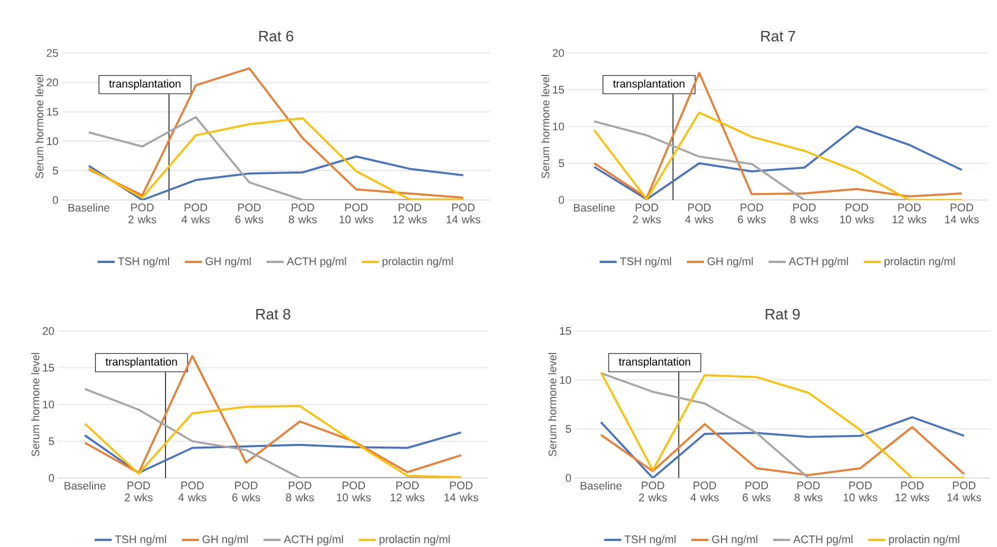 Image resolution: width=997 pixels, height=547 pixels. Describe the element at coordinates (783, 314) in the screenshot. I see `chart-title: Rat 9` at that location.